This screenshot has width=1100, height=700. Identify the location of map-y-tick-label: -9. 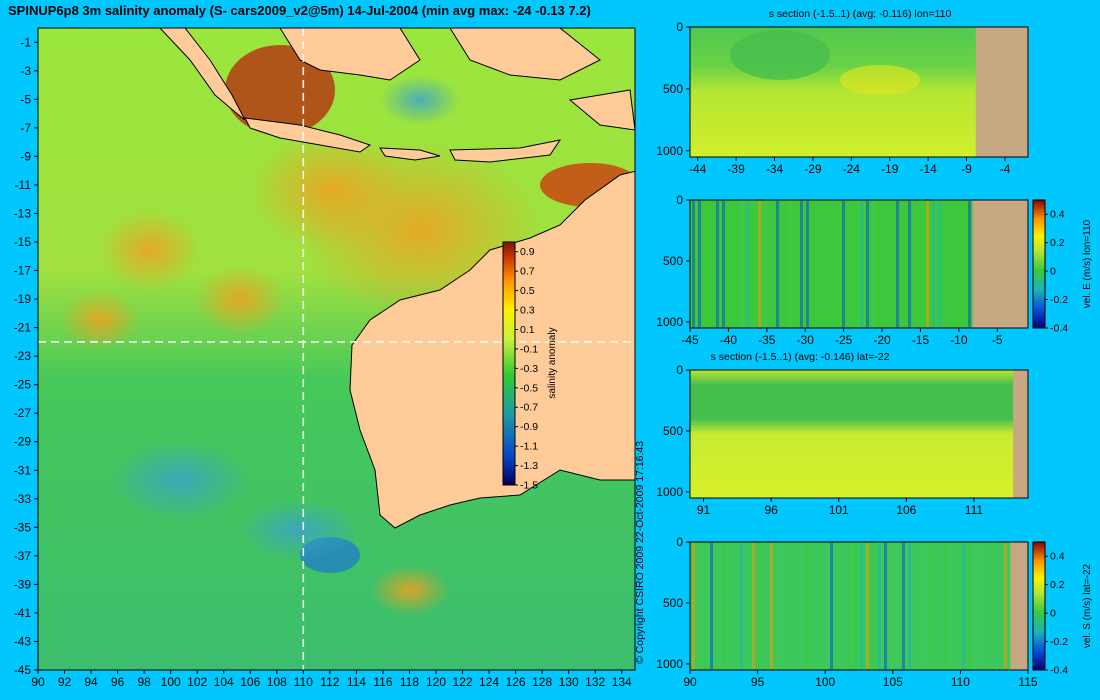
(25, 156).